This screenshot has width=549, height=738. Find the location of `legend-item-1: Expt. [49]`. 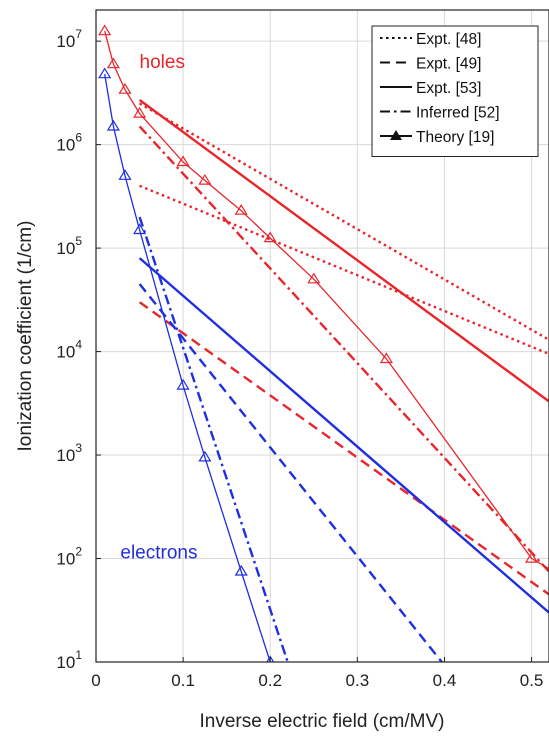

legend-item-1: Expt. [49] is located at coordinates (430, 64).